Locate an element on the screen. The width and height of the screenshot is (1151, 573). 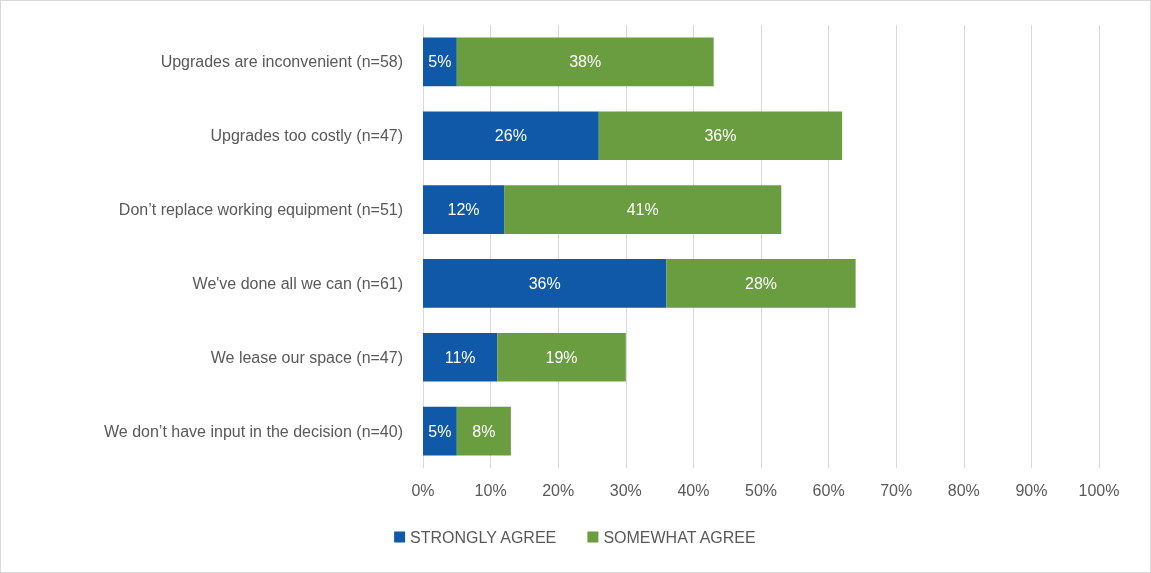
data-label: 41% is located at coordinates (642, 210).